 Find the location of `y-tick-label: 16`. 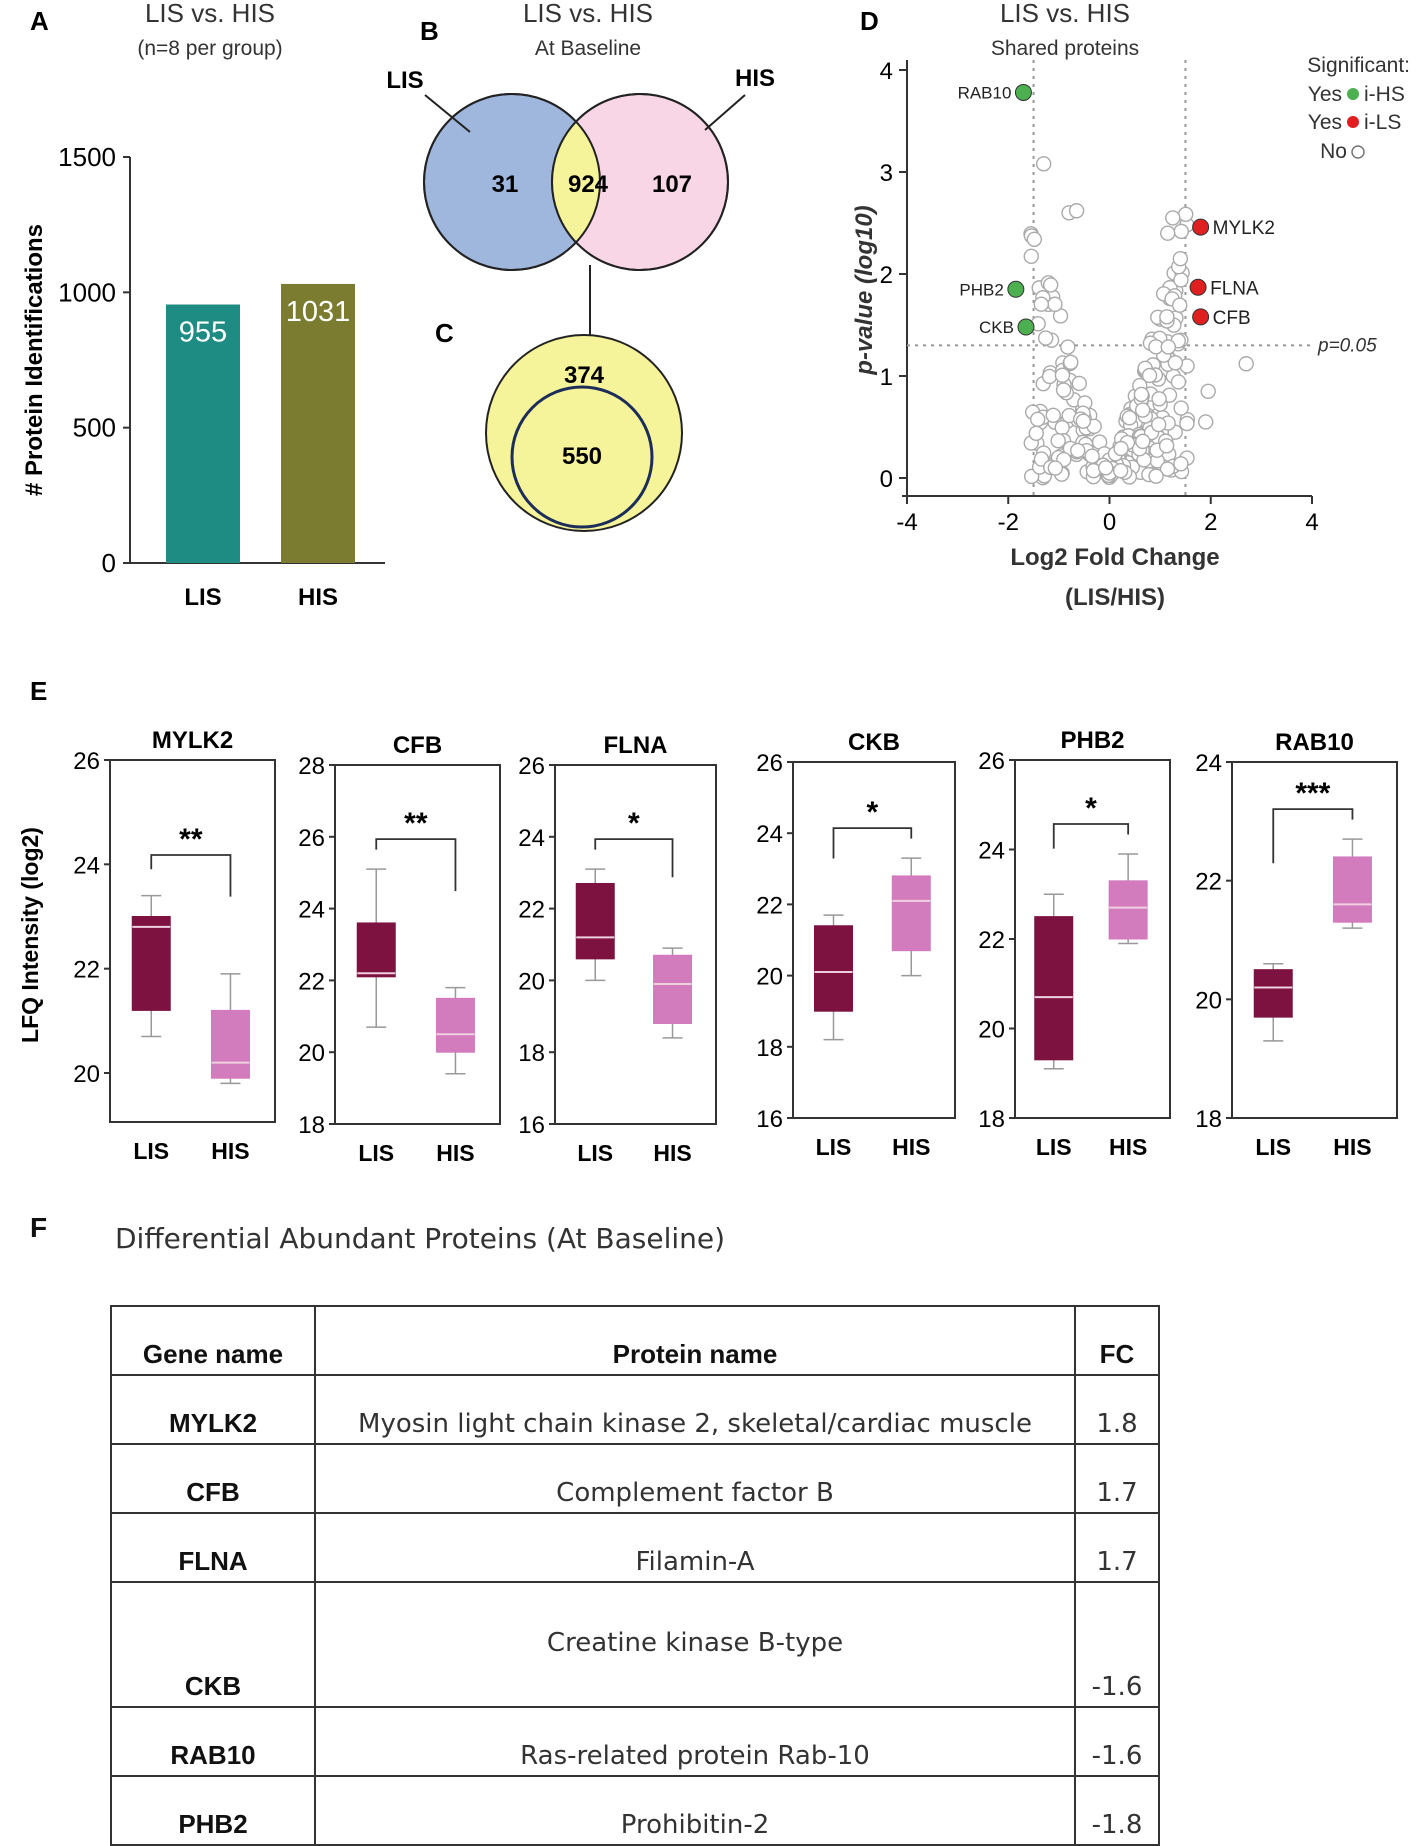

y-tick-label: 16 is located at coordinates (769, 1119).